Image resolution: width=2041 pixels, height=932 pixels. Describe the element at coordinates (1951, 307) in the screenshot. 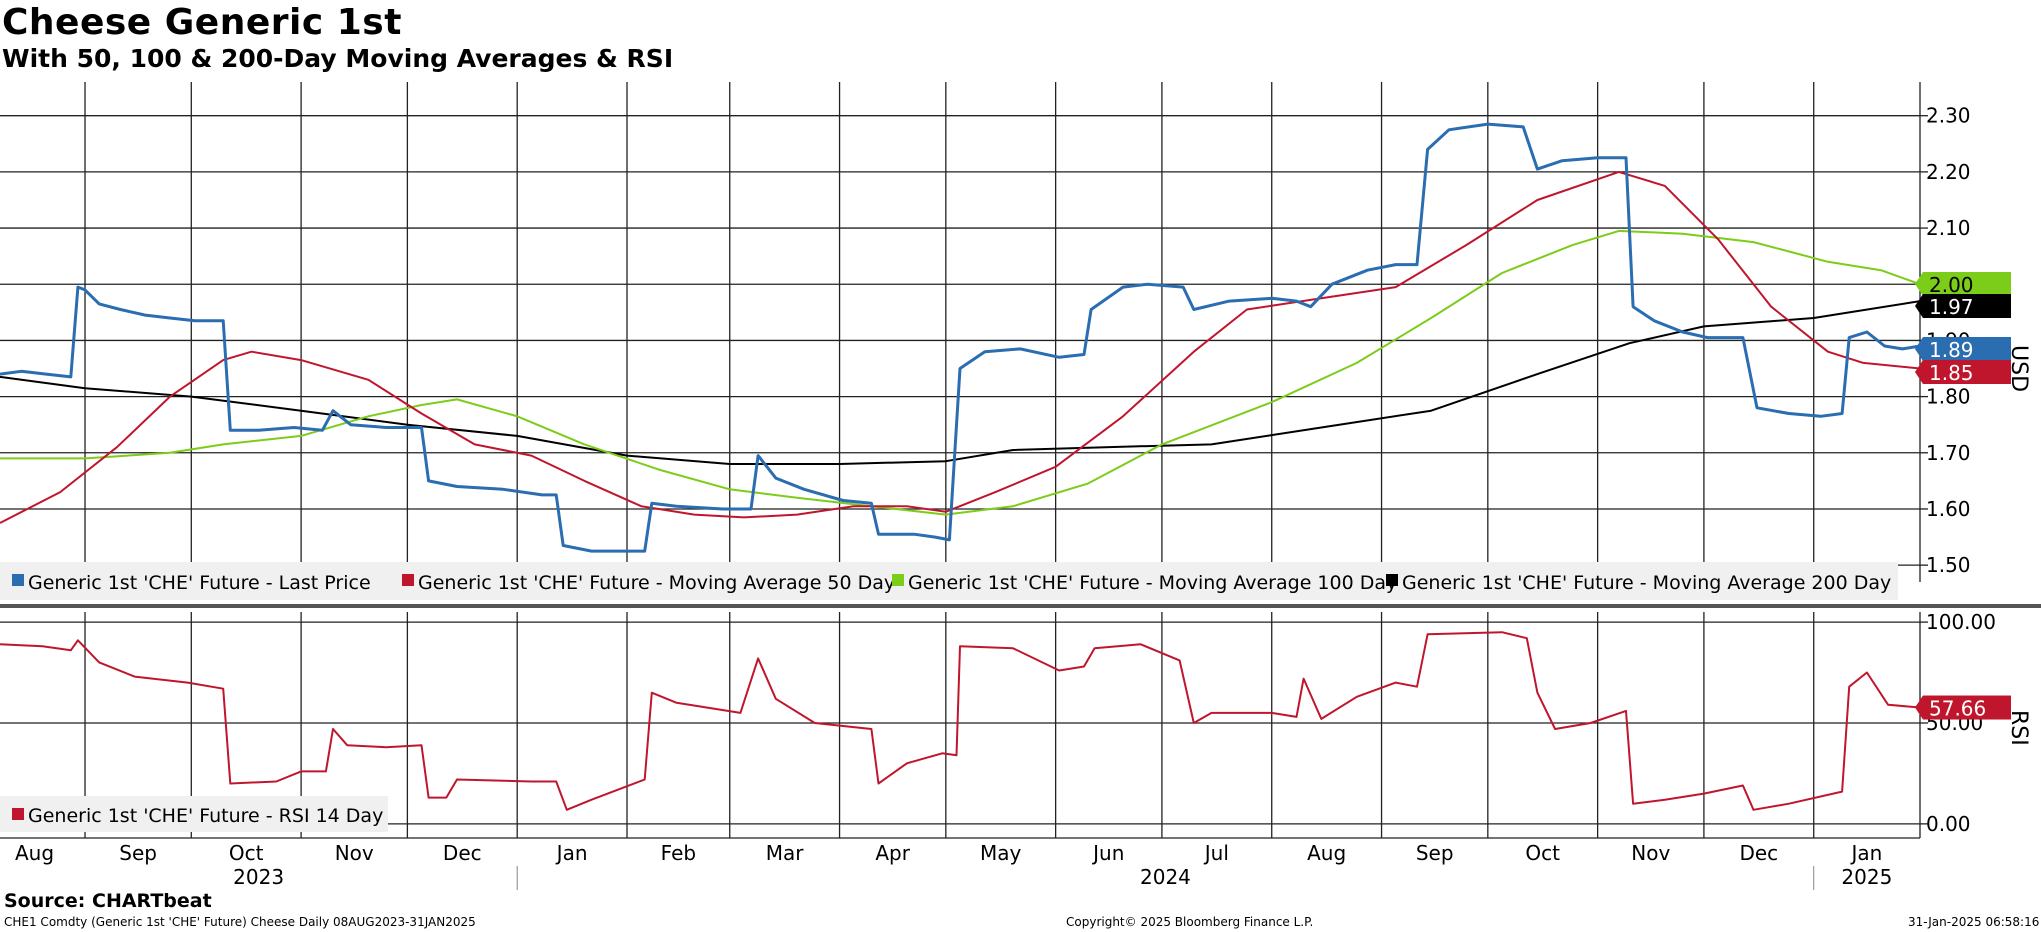

I see `ma200-last-value-tag: 1.97` at that location.